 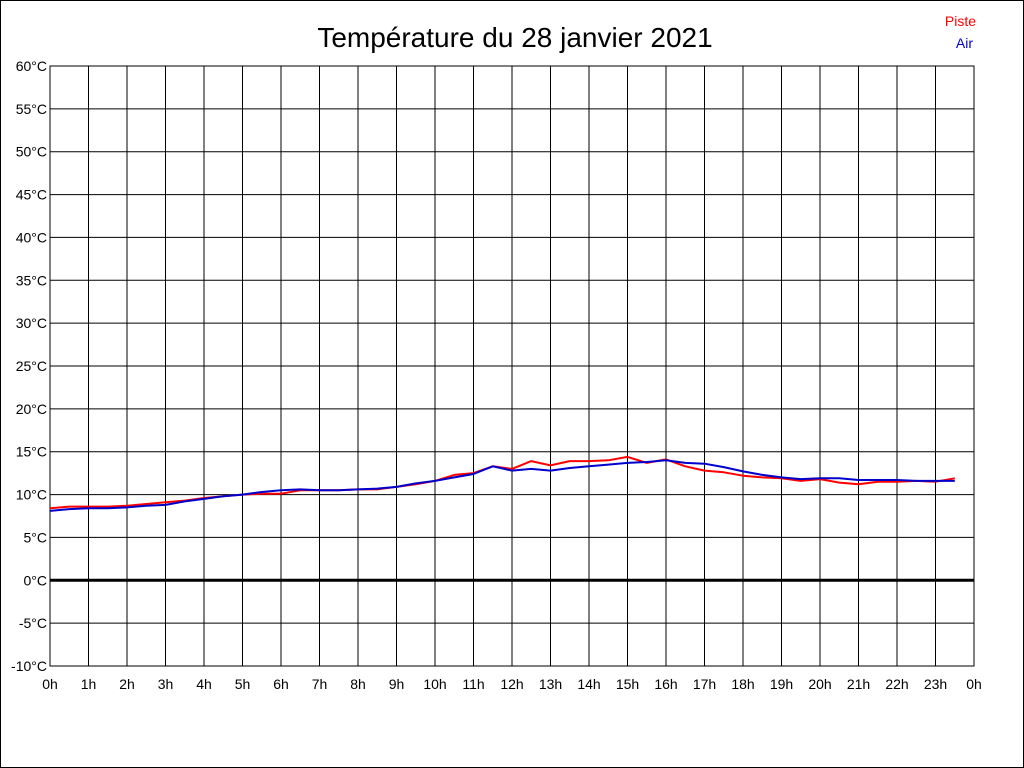 What do you see at coordinates (704, 684) in the screenshot?
I see `x-tick-label: 17h` at bounding box center [704, 684].